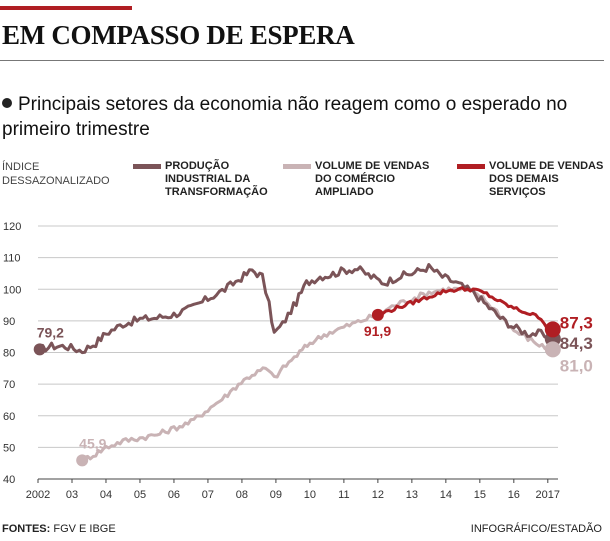 This screenshot has height=541, width=610. I want to click on footer-sources-label: FONTES:, so click(26, 529).